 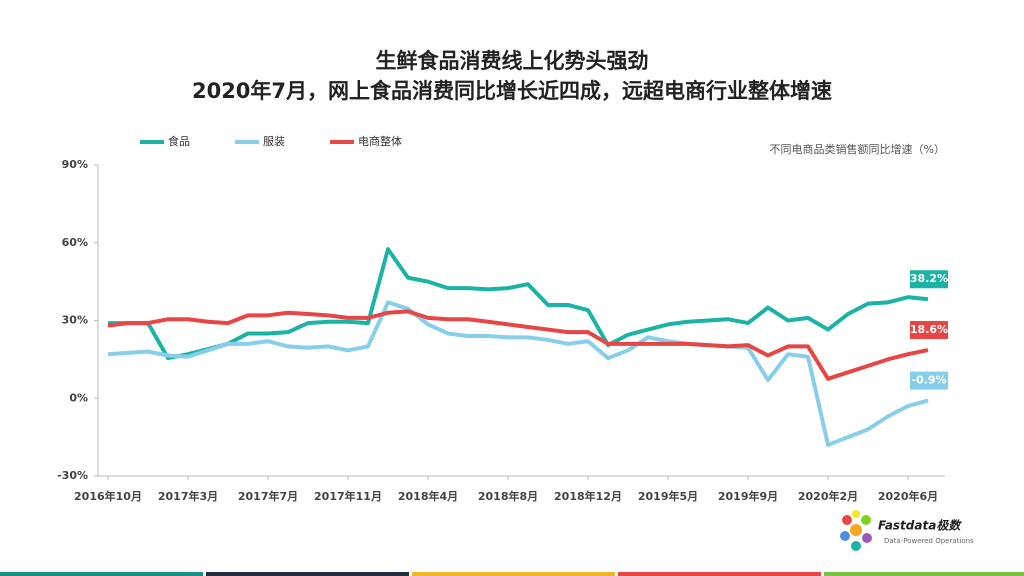 What do you see at coordinates (518, 345) in the screenshot?
I see `series-line` at bounding box center [518, 345].